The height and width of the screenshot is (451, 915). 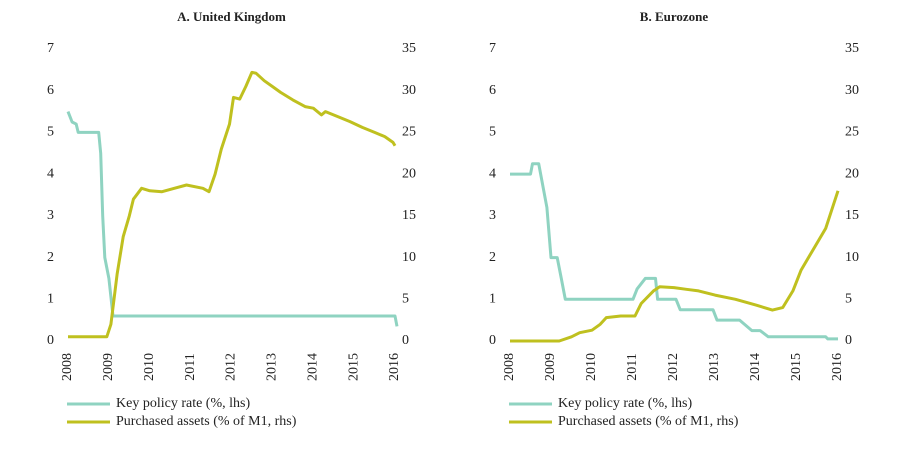 I want to click on chart-title: A. United Kingdom, so click(x=231, y=16).